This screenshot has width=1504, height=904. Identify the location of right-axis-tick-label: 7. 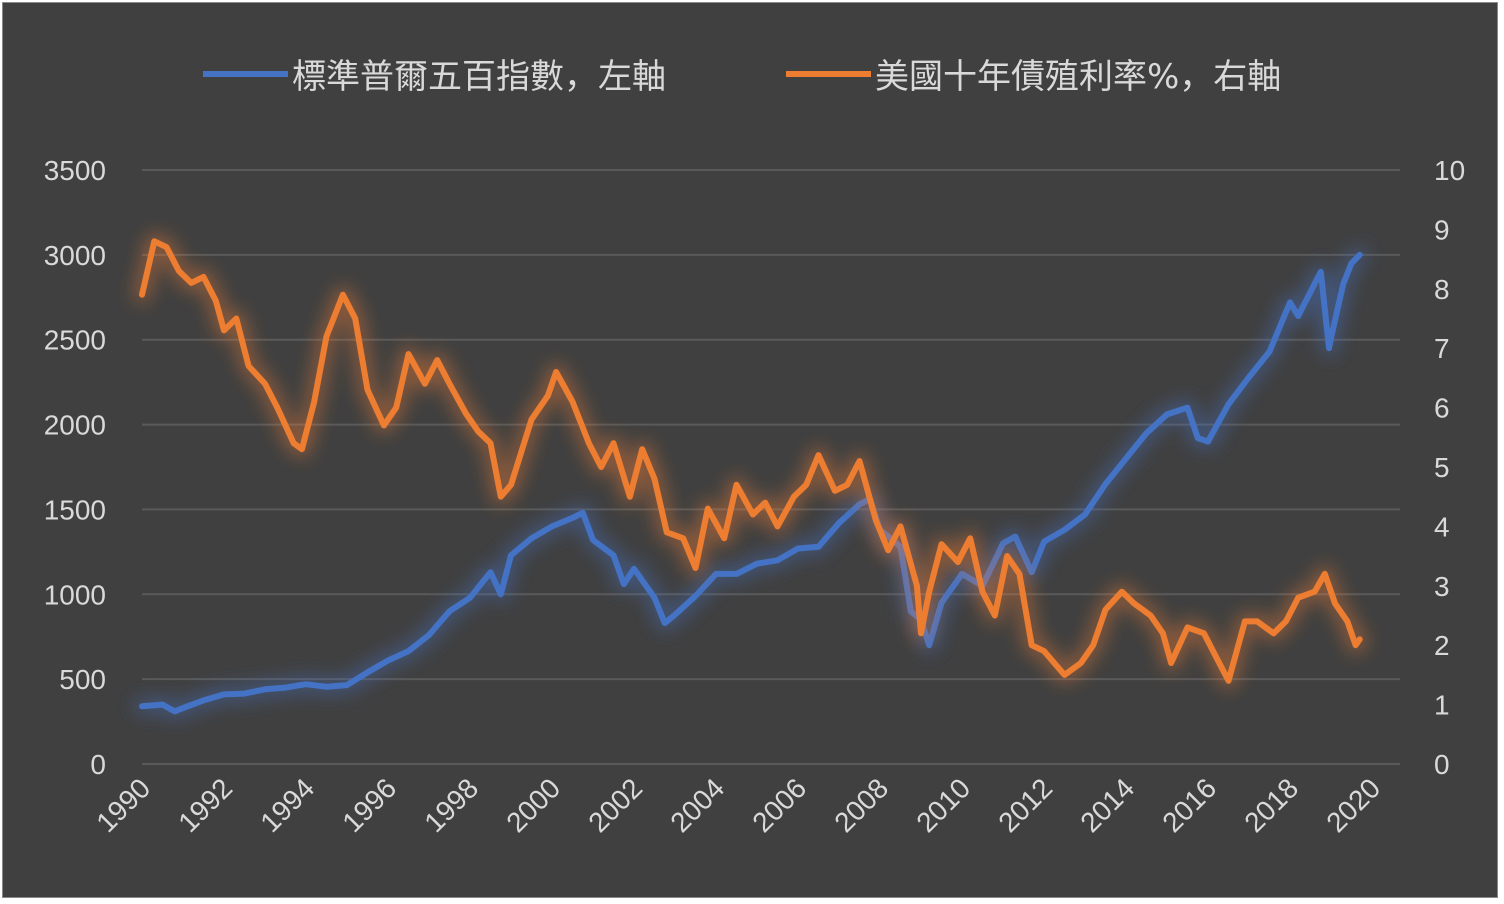
(1442, 348).